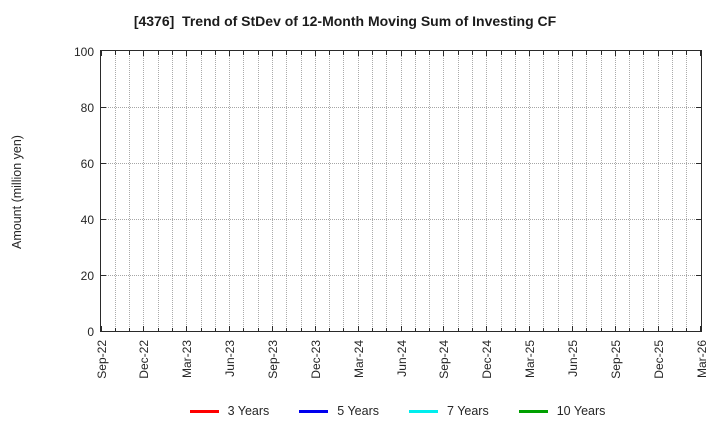 The width and height of the screenshot is (720, 440). Describe the element at coordinates (581, 411) in the screenshot. I see `legend-label: 10 Years` at that location.